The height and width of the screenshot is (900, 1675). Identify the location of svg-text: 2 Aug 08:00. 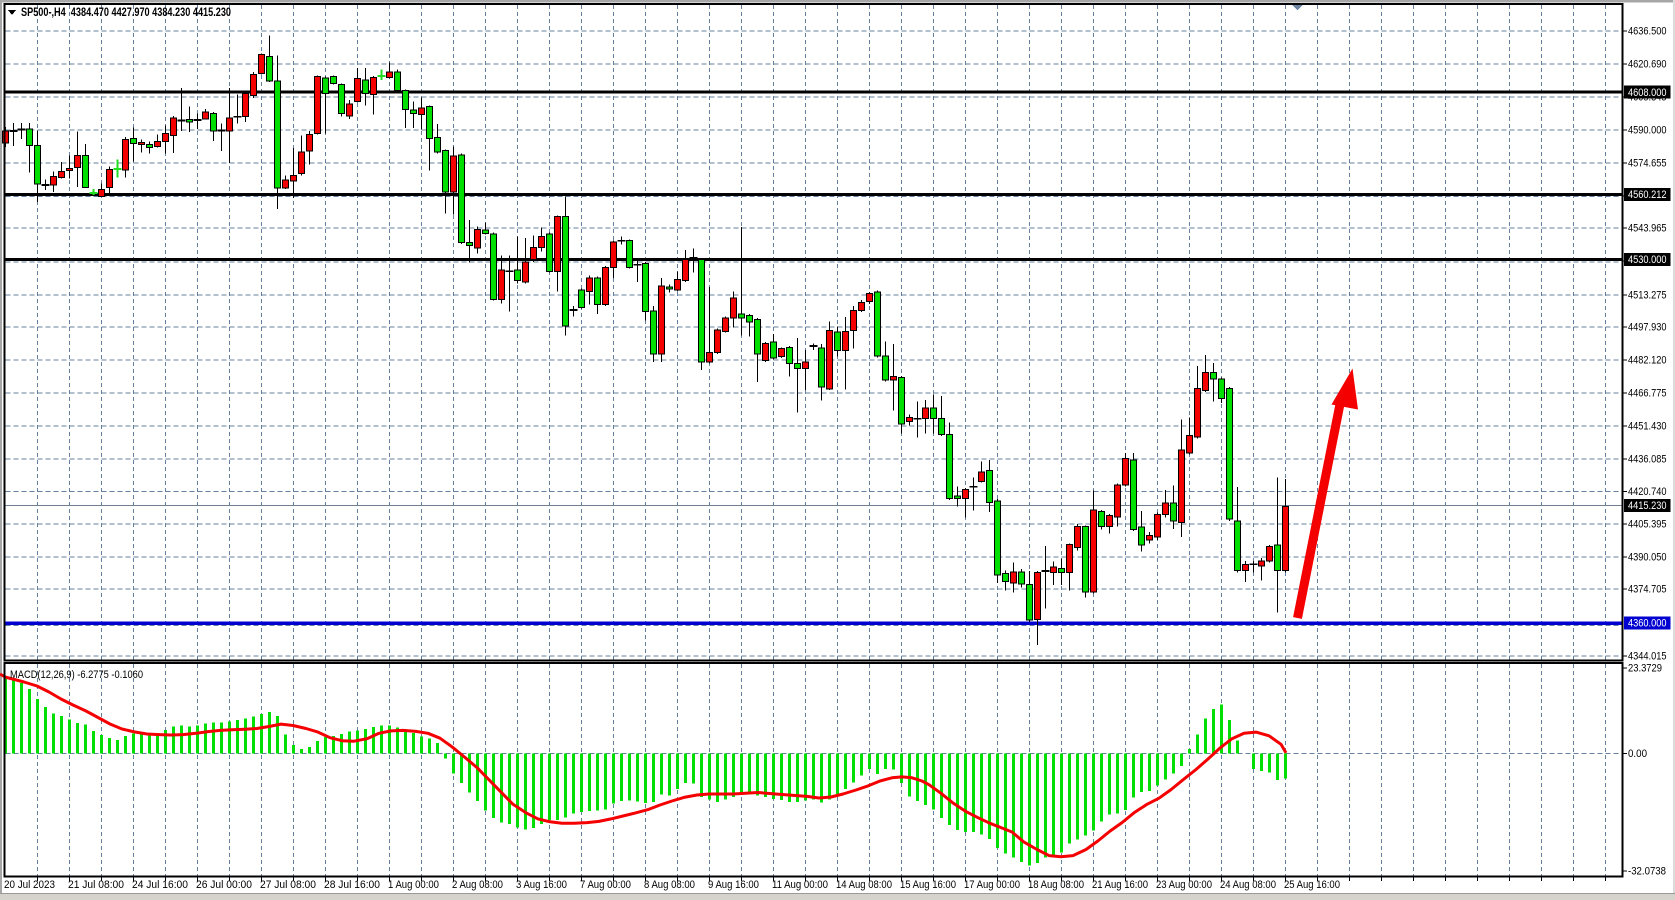
(477, 885).